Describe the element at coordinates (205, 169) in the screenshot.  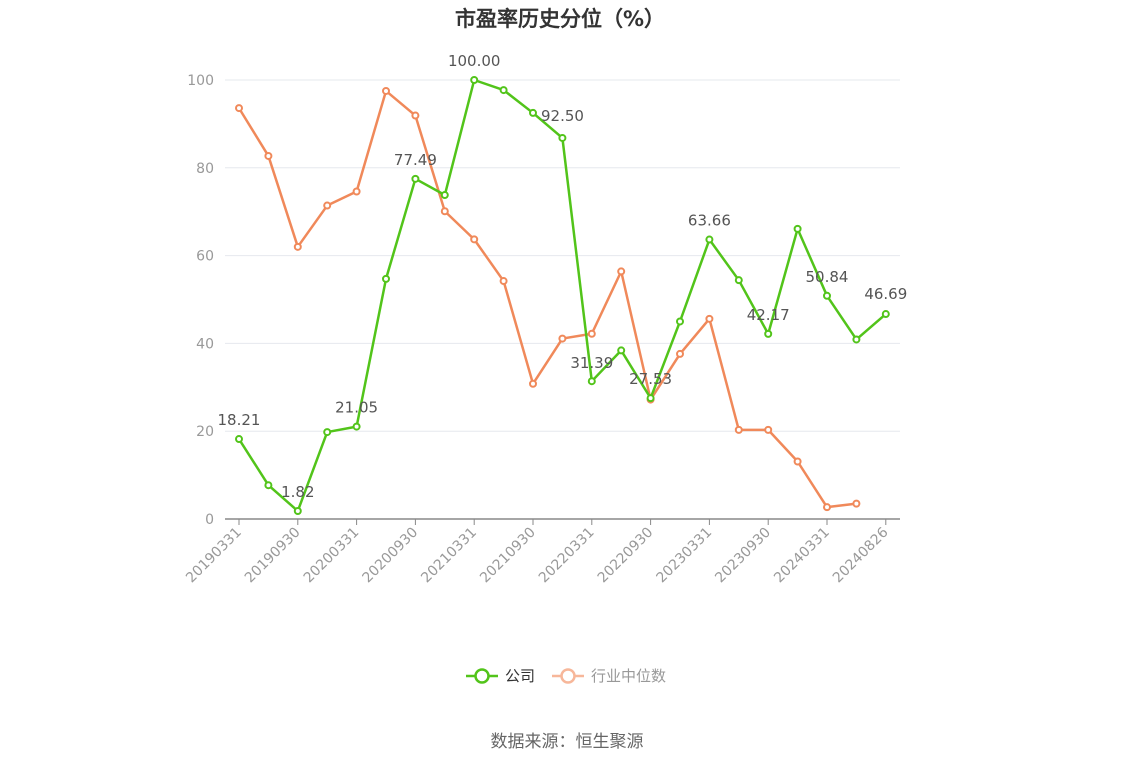
I see `y-tick-label: 80` at that location.